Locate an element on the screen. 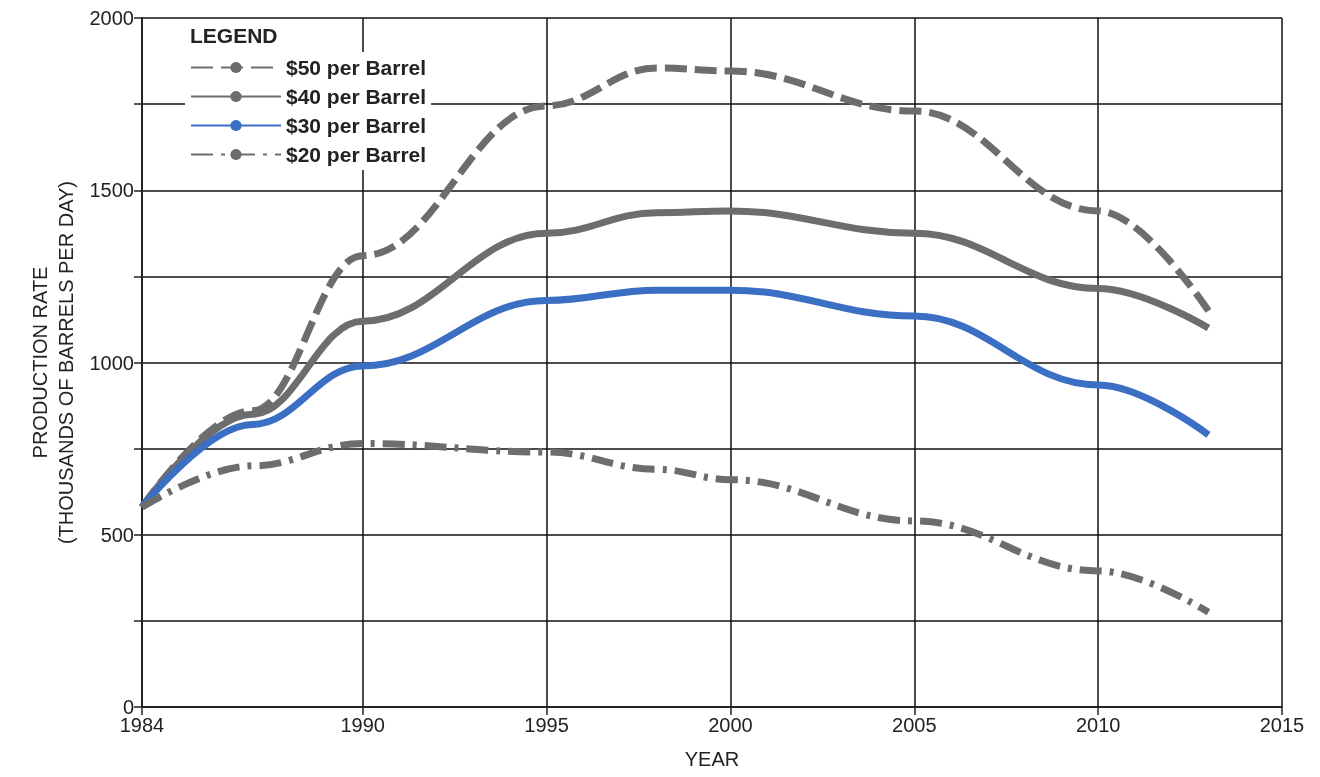 The width and height of the screenshot is (1320, 777). x-axis-title: YEAR is located at coordinates (712, 759).